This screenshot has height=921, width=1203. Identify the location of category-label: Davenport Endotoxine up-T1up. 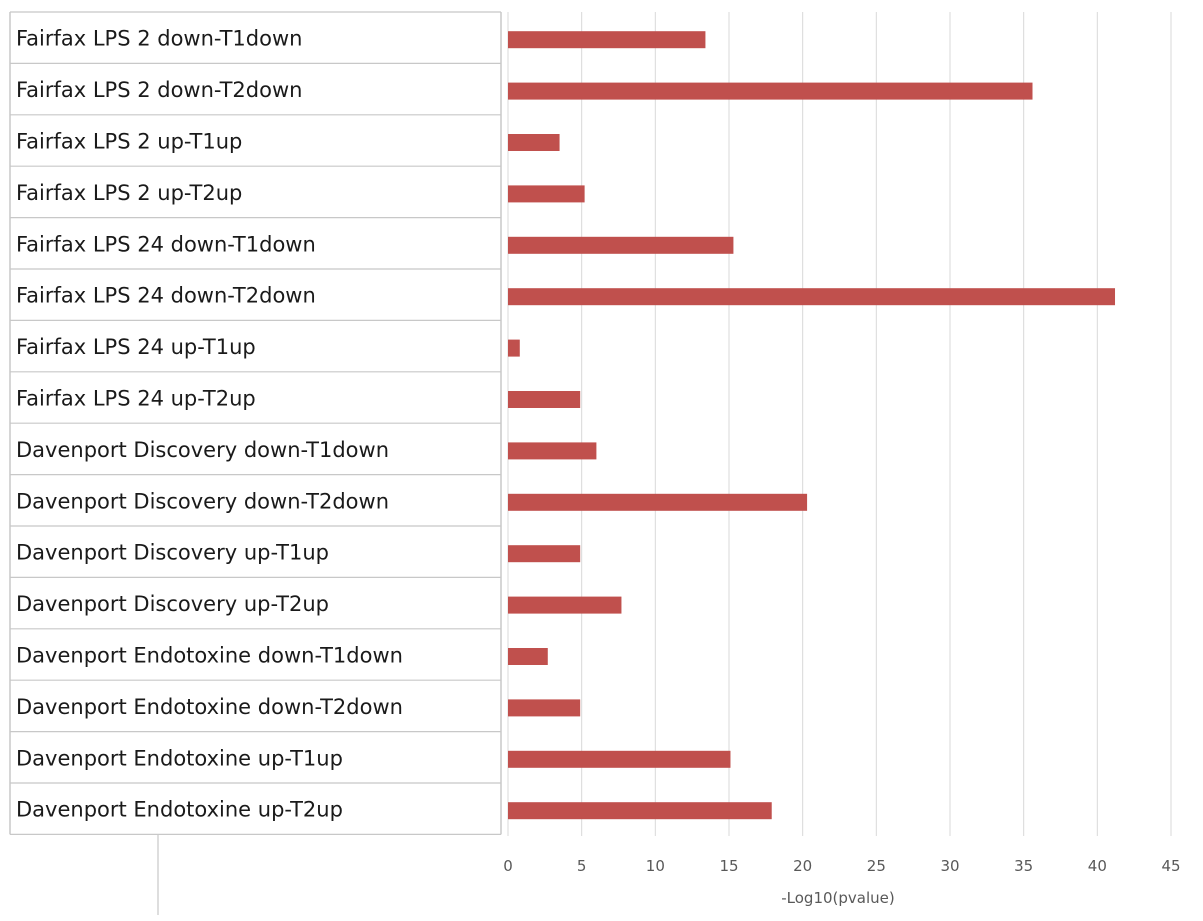
(179, 758).